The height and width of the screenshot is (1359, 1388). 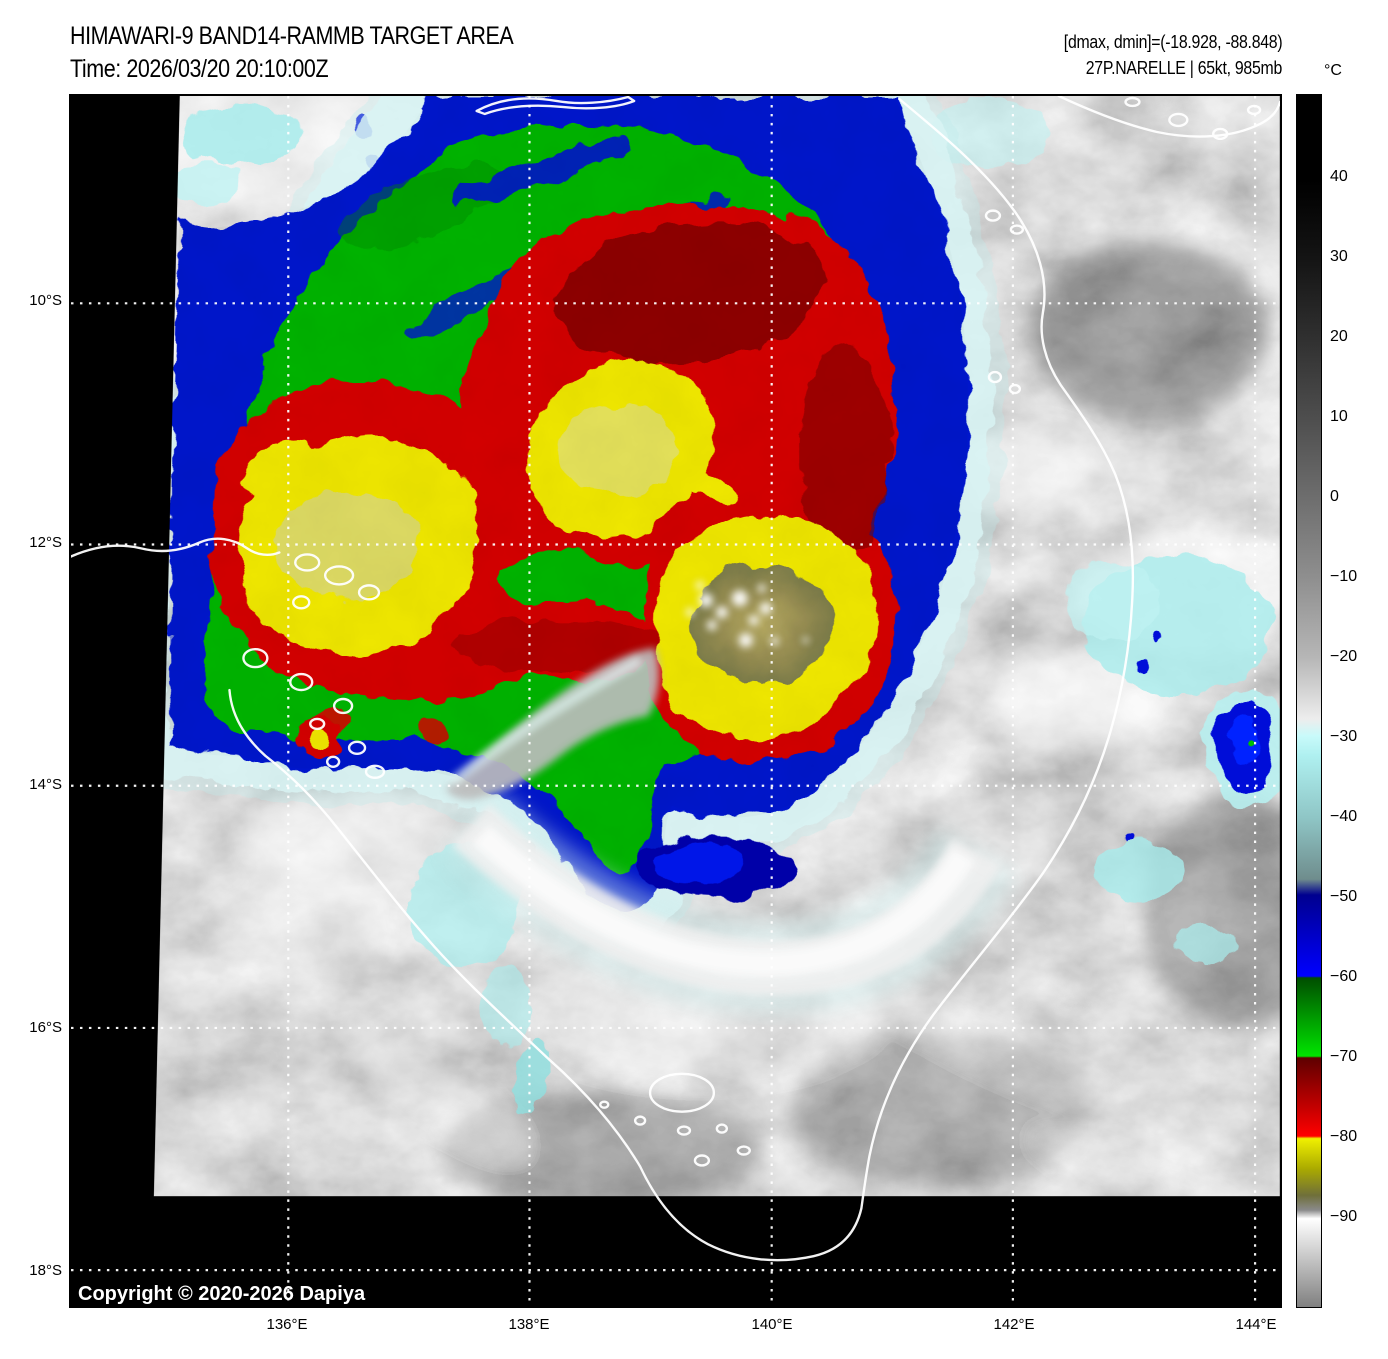 What do you see at coordinates (1014, 1324) in the screenshot?
I see `lon-tick-label: 142°E` at bounding box center [1014, 1324].